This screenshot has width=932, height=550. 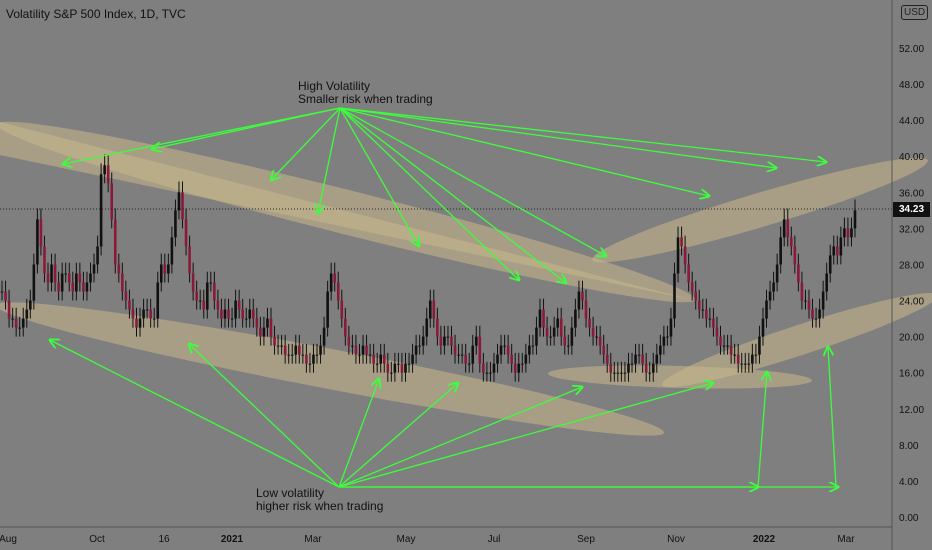 I want to click on y-tick-label: 36.00, so click(x=911, y=193).